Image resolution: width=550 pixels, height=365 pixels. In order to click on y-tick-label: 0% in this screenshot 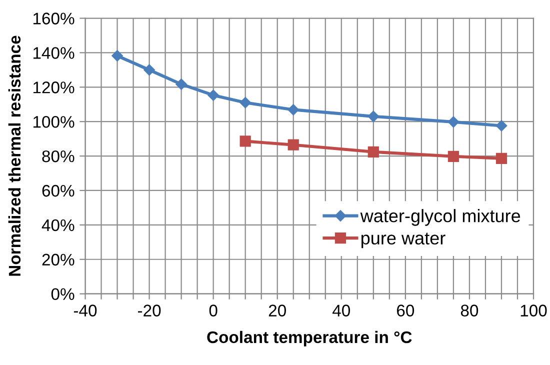, I will do `click(62, 294)`.